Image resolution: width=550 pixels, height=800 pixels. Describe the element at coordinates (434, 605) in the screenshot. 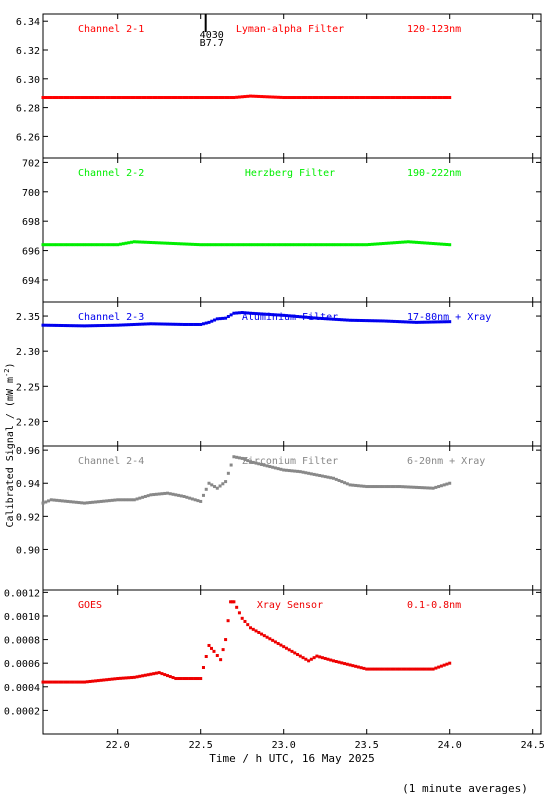

I see `panel-band-label: 0.1-0.8nm` at that location.